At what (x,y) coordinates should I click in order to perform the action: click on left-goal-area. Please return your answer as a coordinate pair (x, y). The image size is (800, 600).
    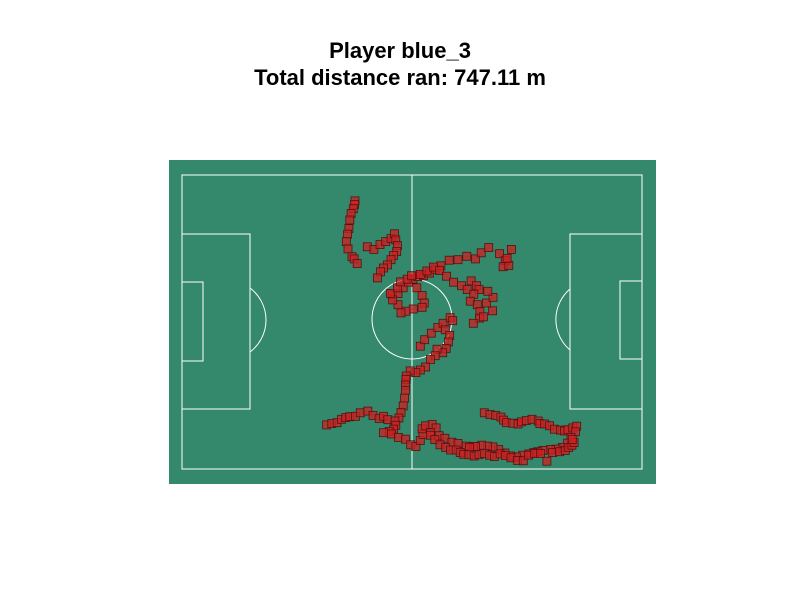
    Looking at the image, I should click on (192, 321).